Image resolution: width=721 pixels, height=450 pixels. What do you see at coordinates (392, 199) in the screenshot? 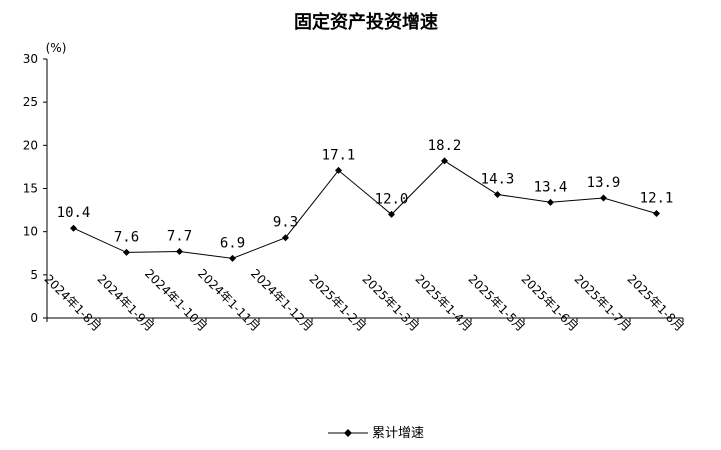
I see `data-label: 12.0` at bounding box center [392, 199].